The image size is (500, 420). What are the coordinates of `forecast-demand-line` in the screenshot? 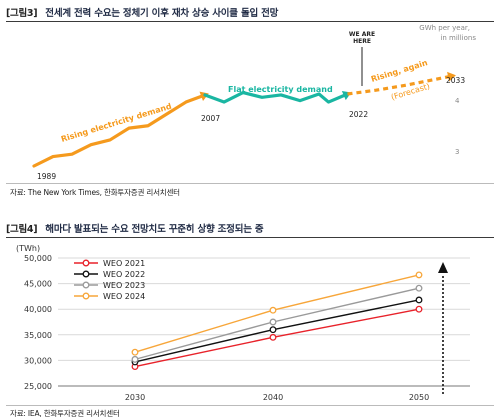 It's located at (400, 85).